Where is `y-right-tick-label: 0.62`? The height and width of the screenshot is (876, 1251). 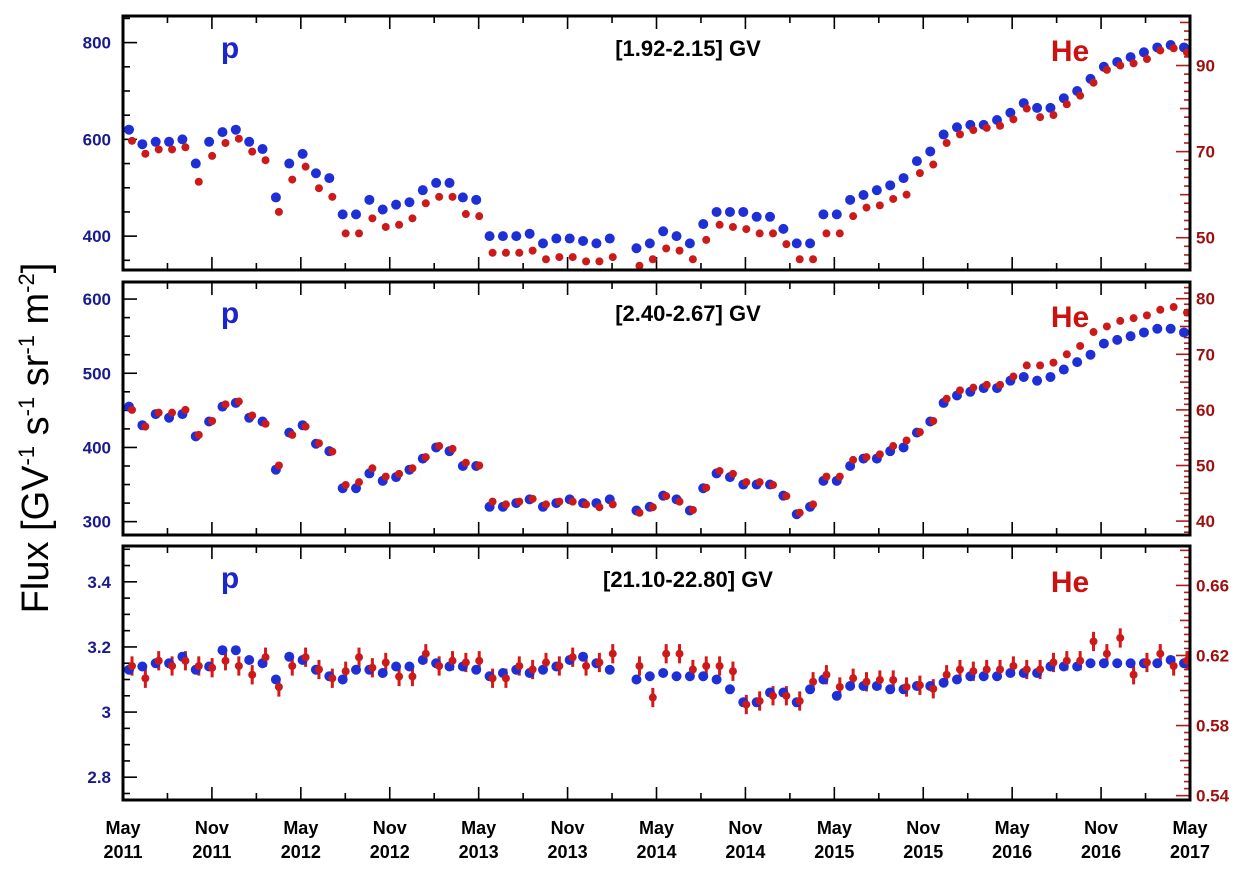 y-right-tick-label: 0.62 is located at coordinates (1212, 655).